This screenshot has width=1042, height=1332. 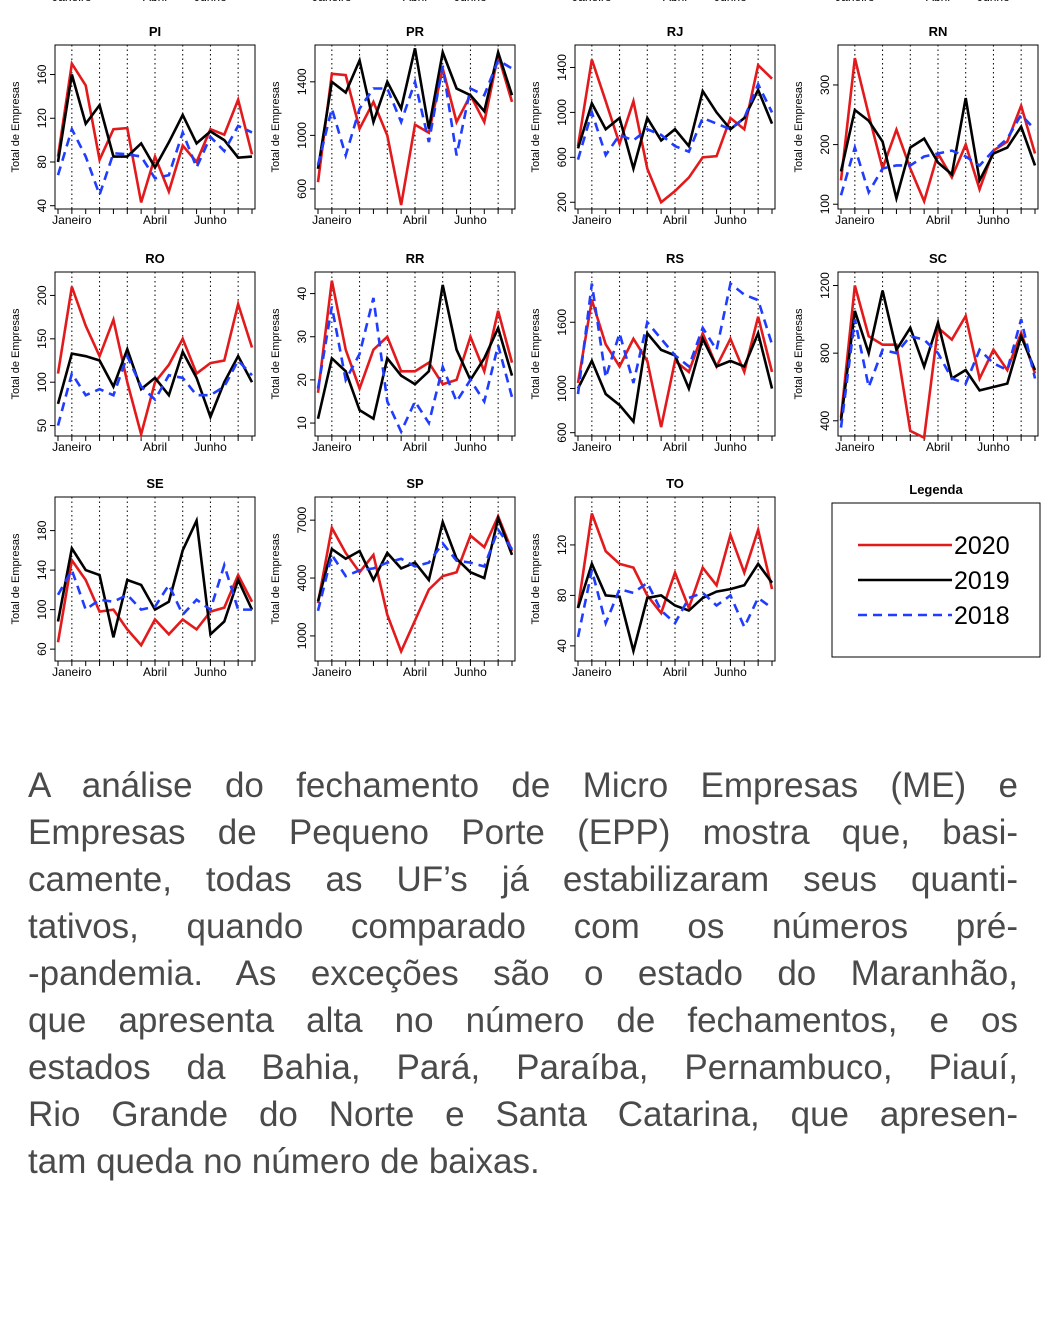 What do you see at coordinates (825, 144) in the screenshot?
I see `y-tick-label: 200` at bounding box center [825, 144].